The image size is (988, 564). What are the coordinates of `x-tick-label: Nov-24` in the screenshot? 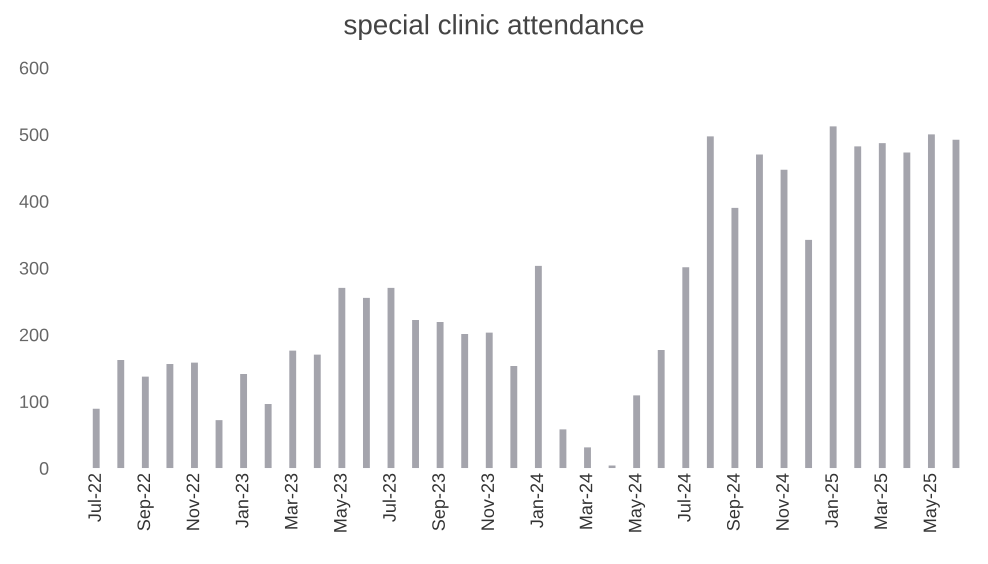 It's located at (782, 502).